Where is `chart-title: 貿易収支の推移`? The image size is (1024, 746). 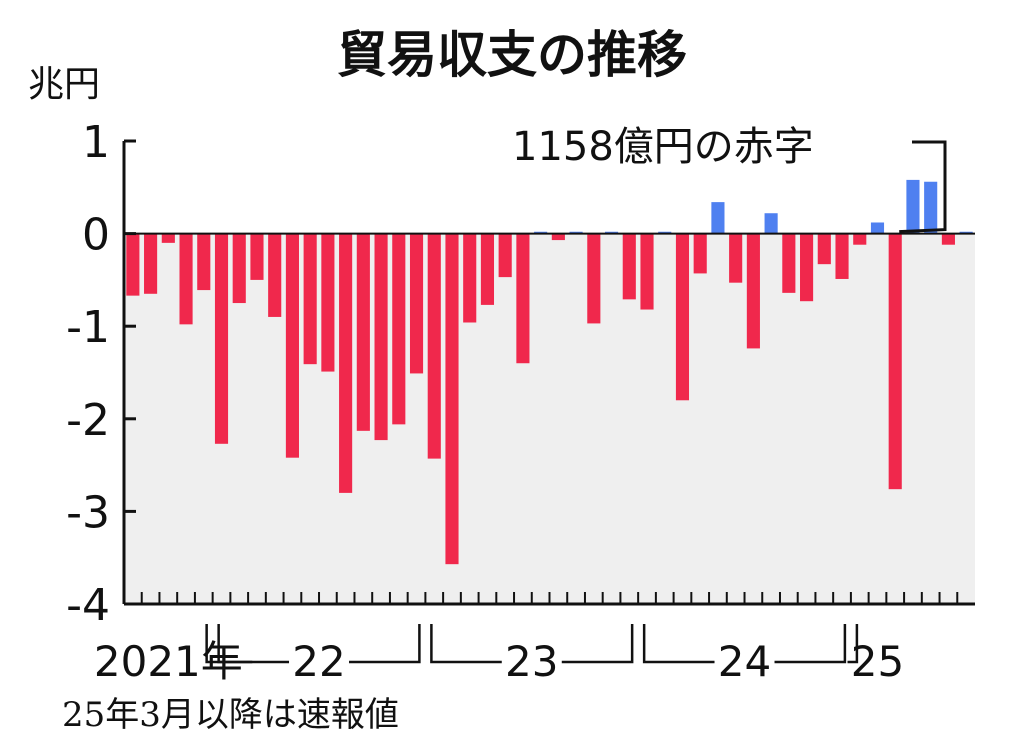 chart-title: 貿易収支の推移 is located at coordinates (512, 55).